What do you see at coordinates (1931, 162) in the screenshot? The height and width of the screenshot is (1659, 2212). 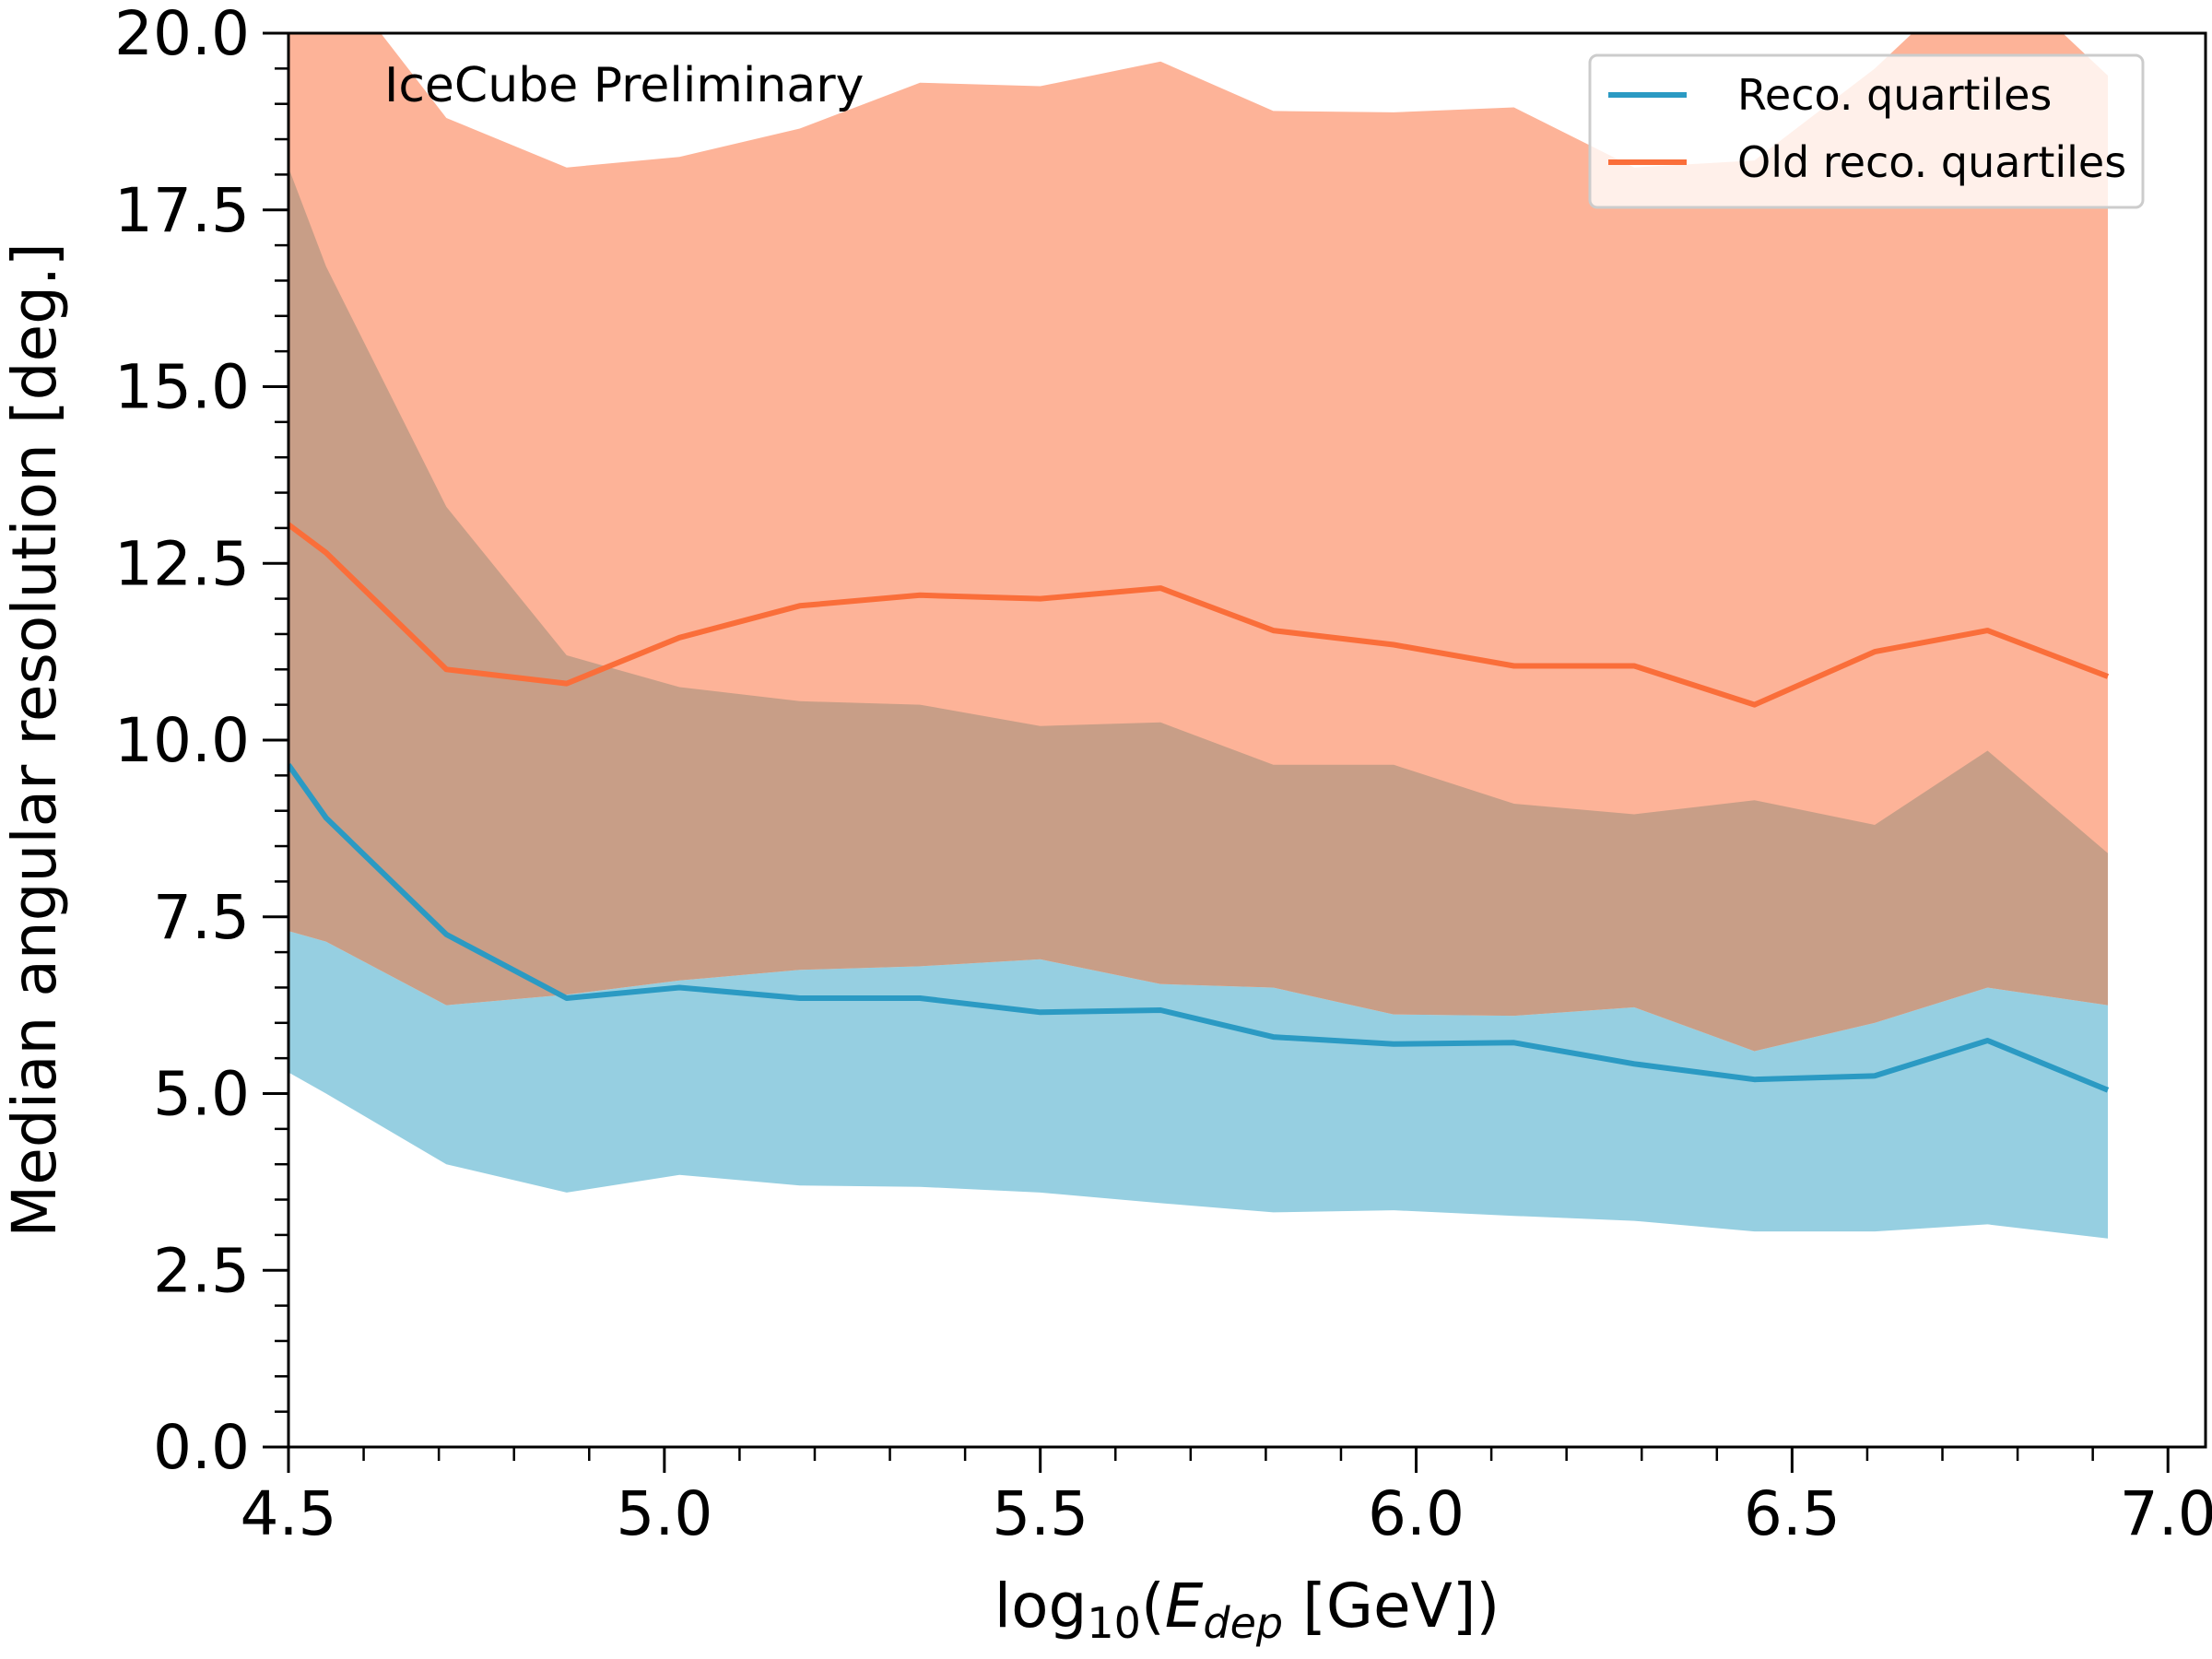 I see `legend-label-old-reco: Old reco. quartiles` at bounding box center [1931, 162].